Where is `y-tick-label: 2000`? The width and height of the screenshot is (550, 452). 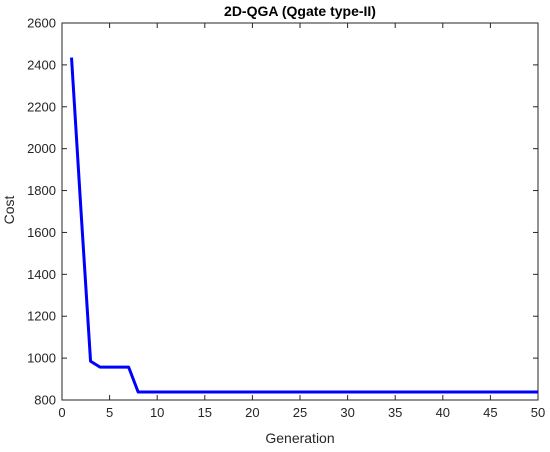
y-tick-label: 2000 is located at coordinates (41, 148).